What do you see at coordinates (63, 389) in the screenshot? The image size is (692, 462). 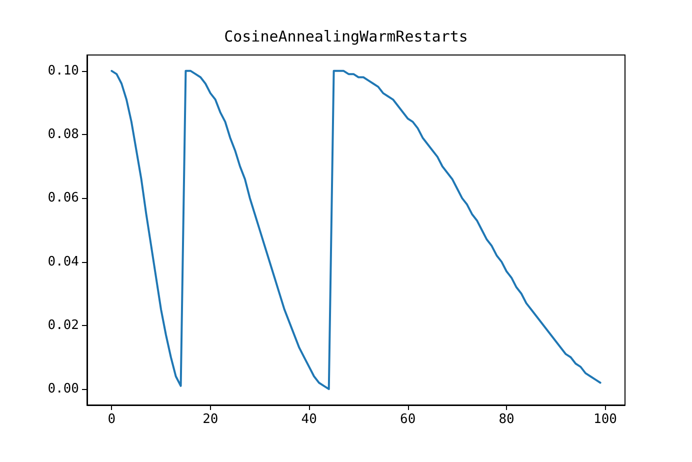 I see `y-tick-label: 0.00` at bounding box center [63, 389].